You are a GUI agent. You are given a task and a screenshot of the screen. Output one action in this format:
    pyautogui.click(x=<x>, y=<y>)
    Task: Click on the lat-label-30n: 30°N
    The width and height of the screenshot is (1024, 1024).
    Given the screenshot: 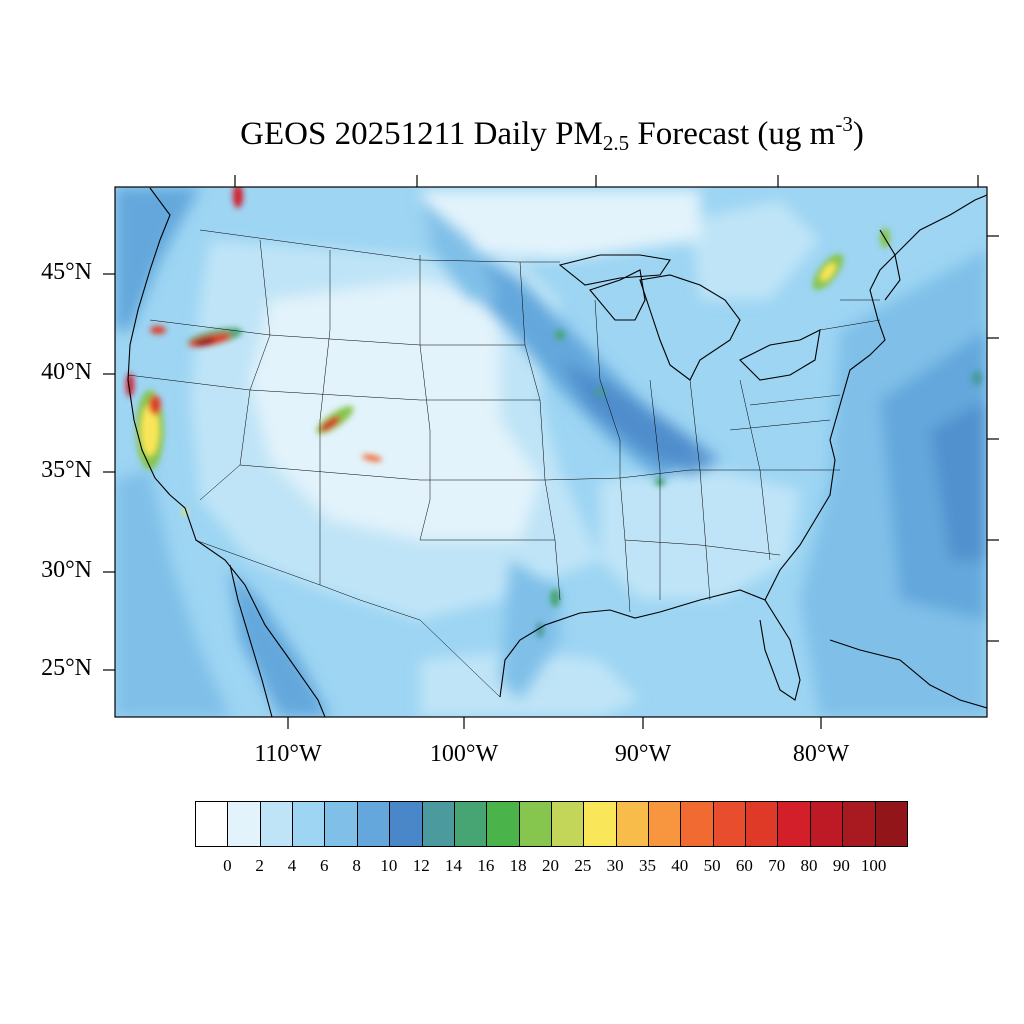 What is the action you would take?
    pyautogui.click(x=66, y=570)
    